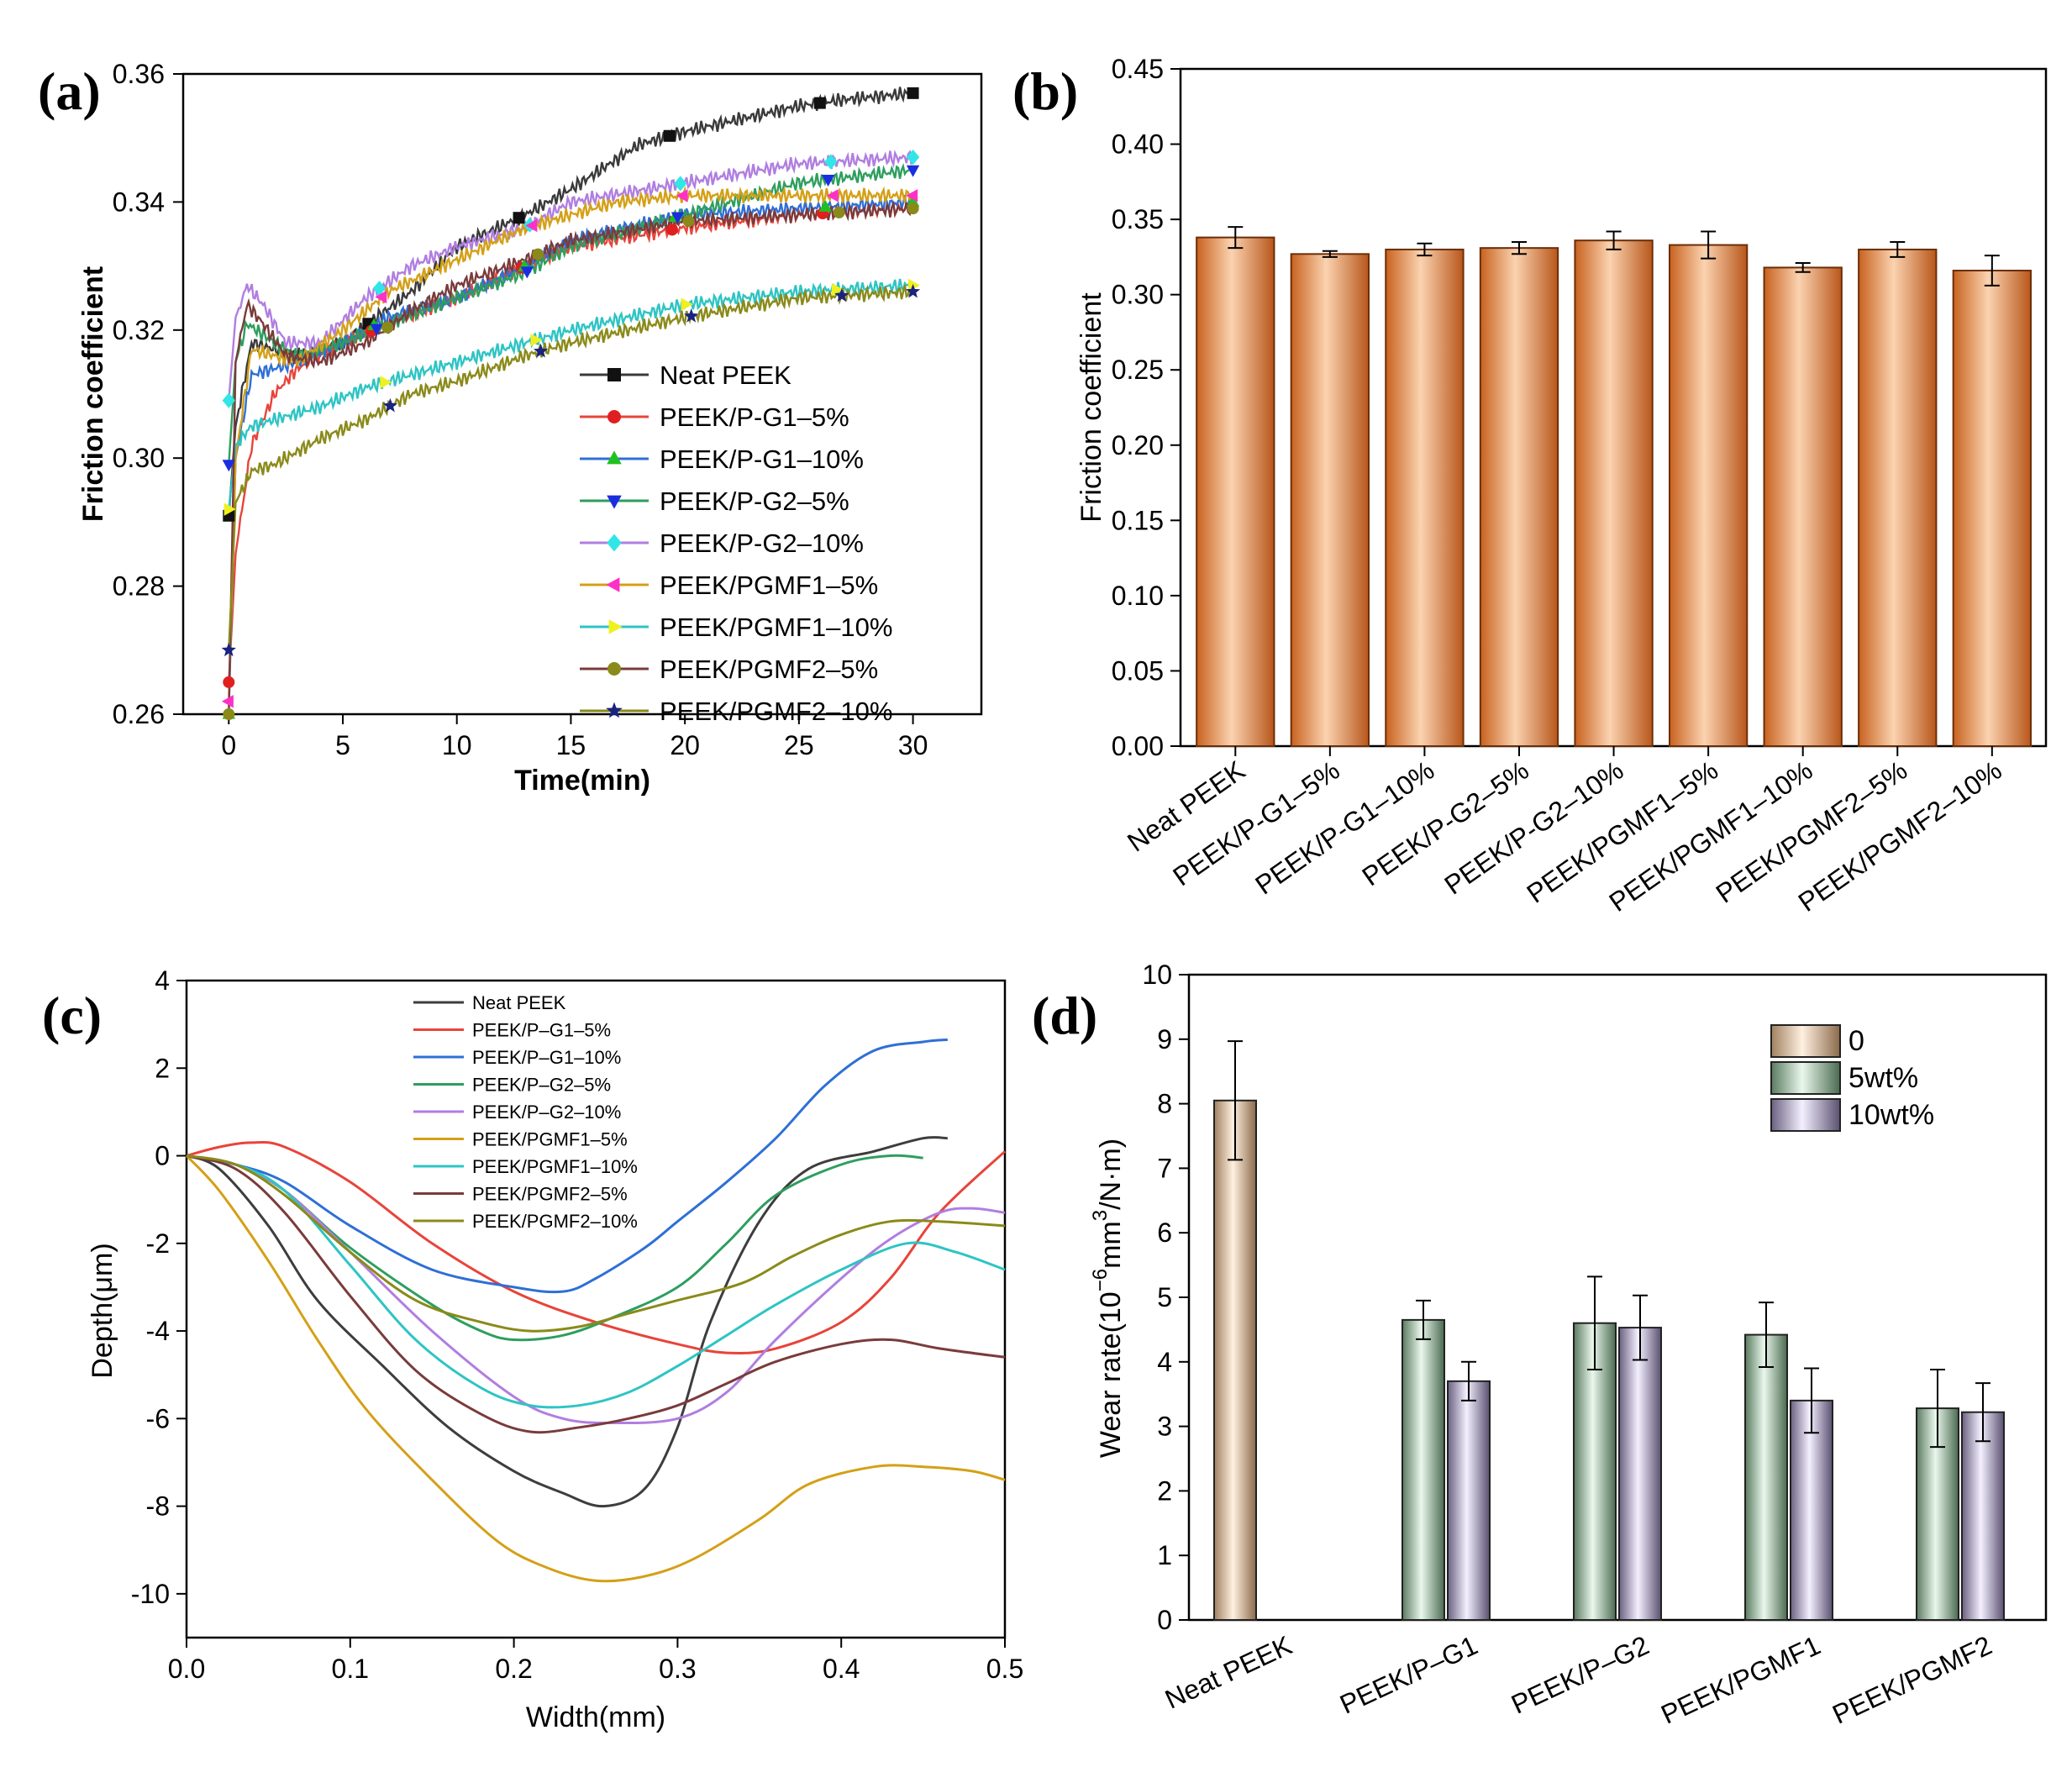 This screenshot has width=2072, height=1767. I want to click on panel-c-xtick-label: 0.2, so click(513, 1669).